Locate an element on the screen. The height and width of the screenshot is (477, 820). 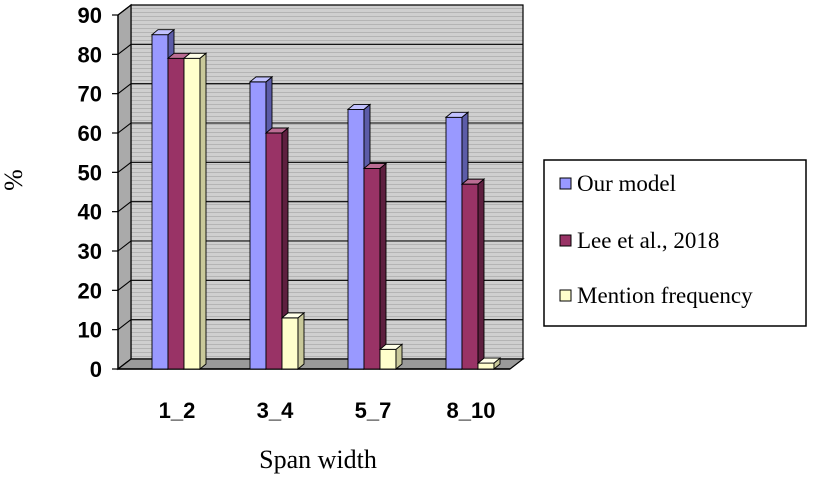
legend-box is located at coordinates (675, 243).